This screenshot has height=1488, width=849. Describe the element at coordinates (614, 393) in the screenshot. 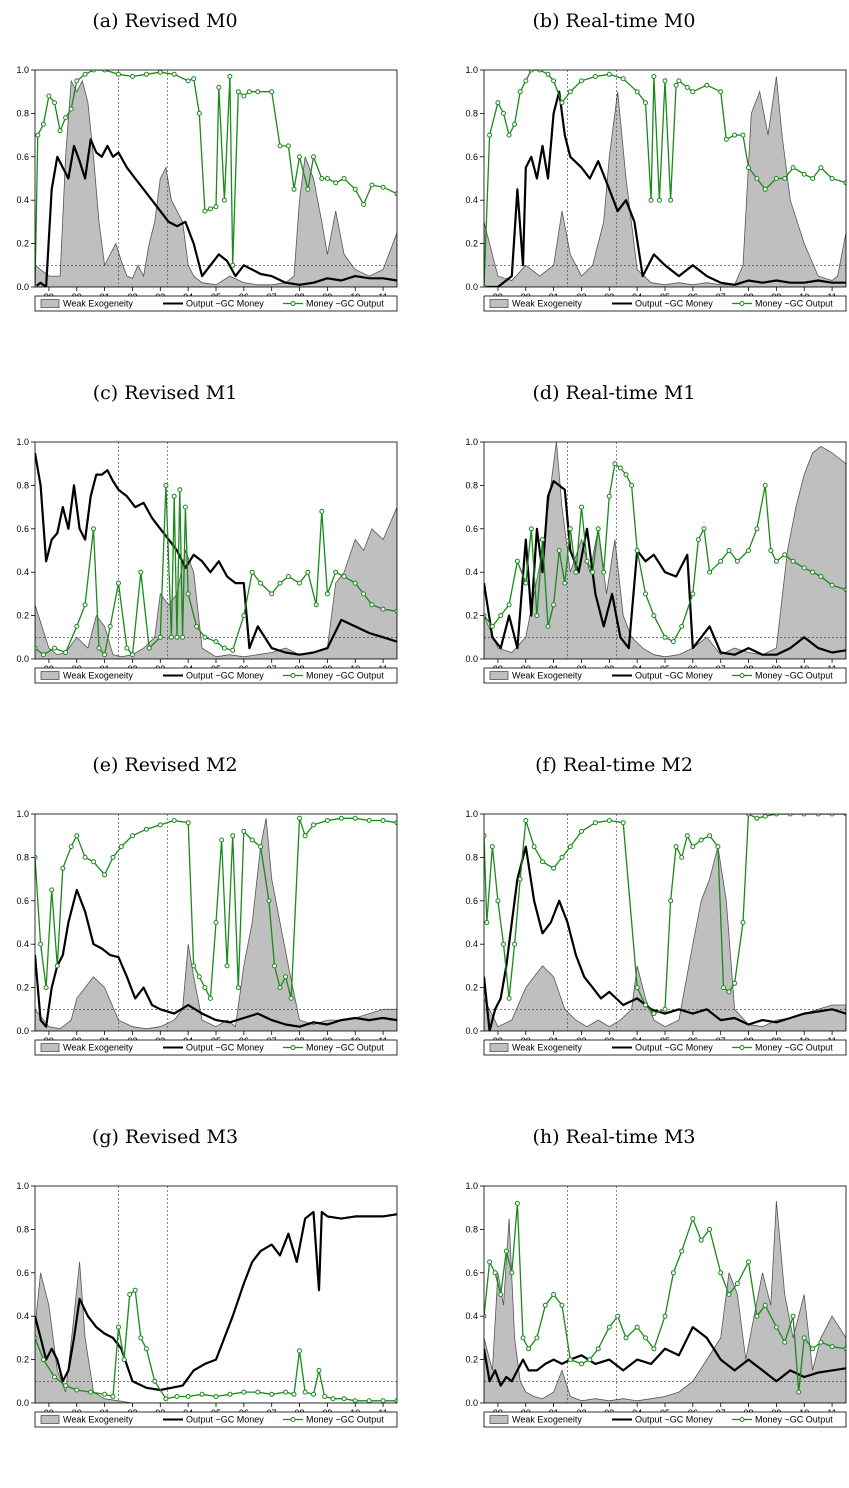

I see `chart-caption: (d) Real-time M1` at that location.